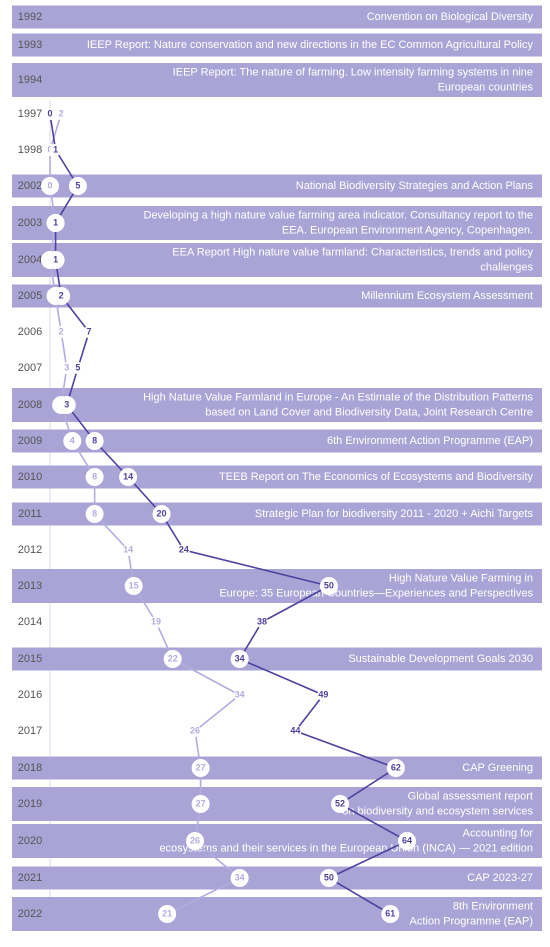  Describe the element at coordinates (30, 804) in the screenshot. I see `year-label: 2019` at that location.